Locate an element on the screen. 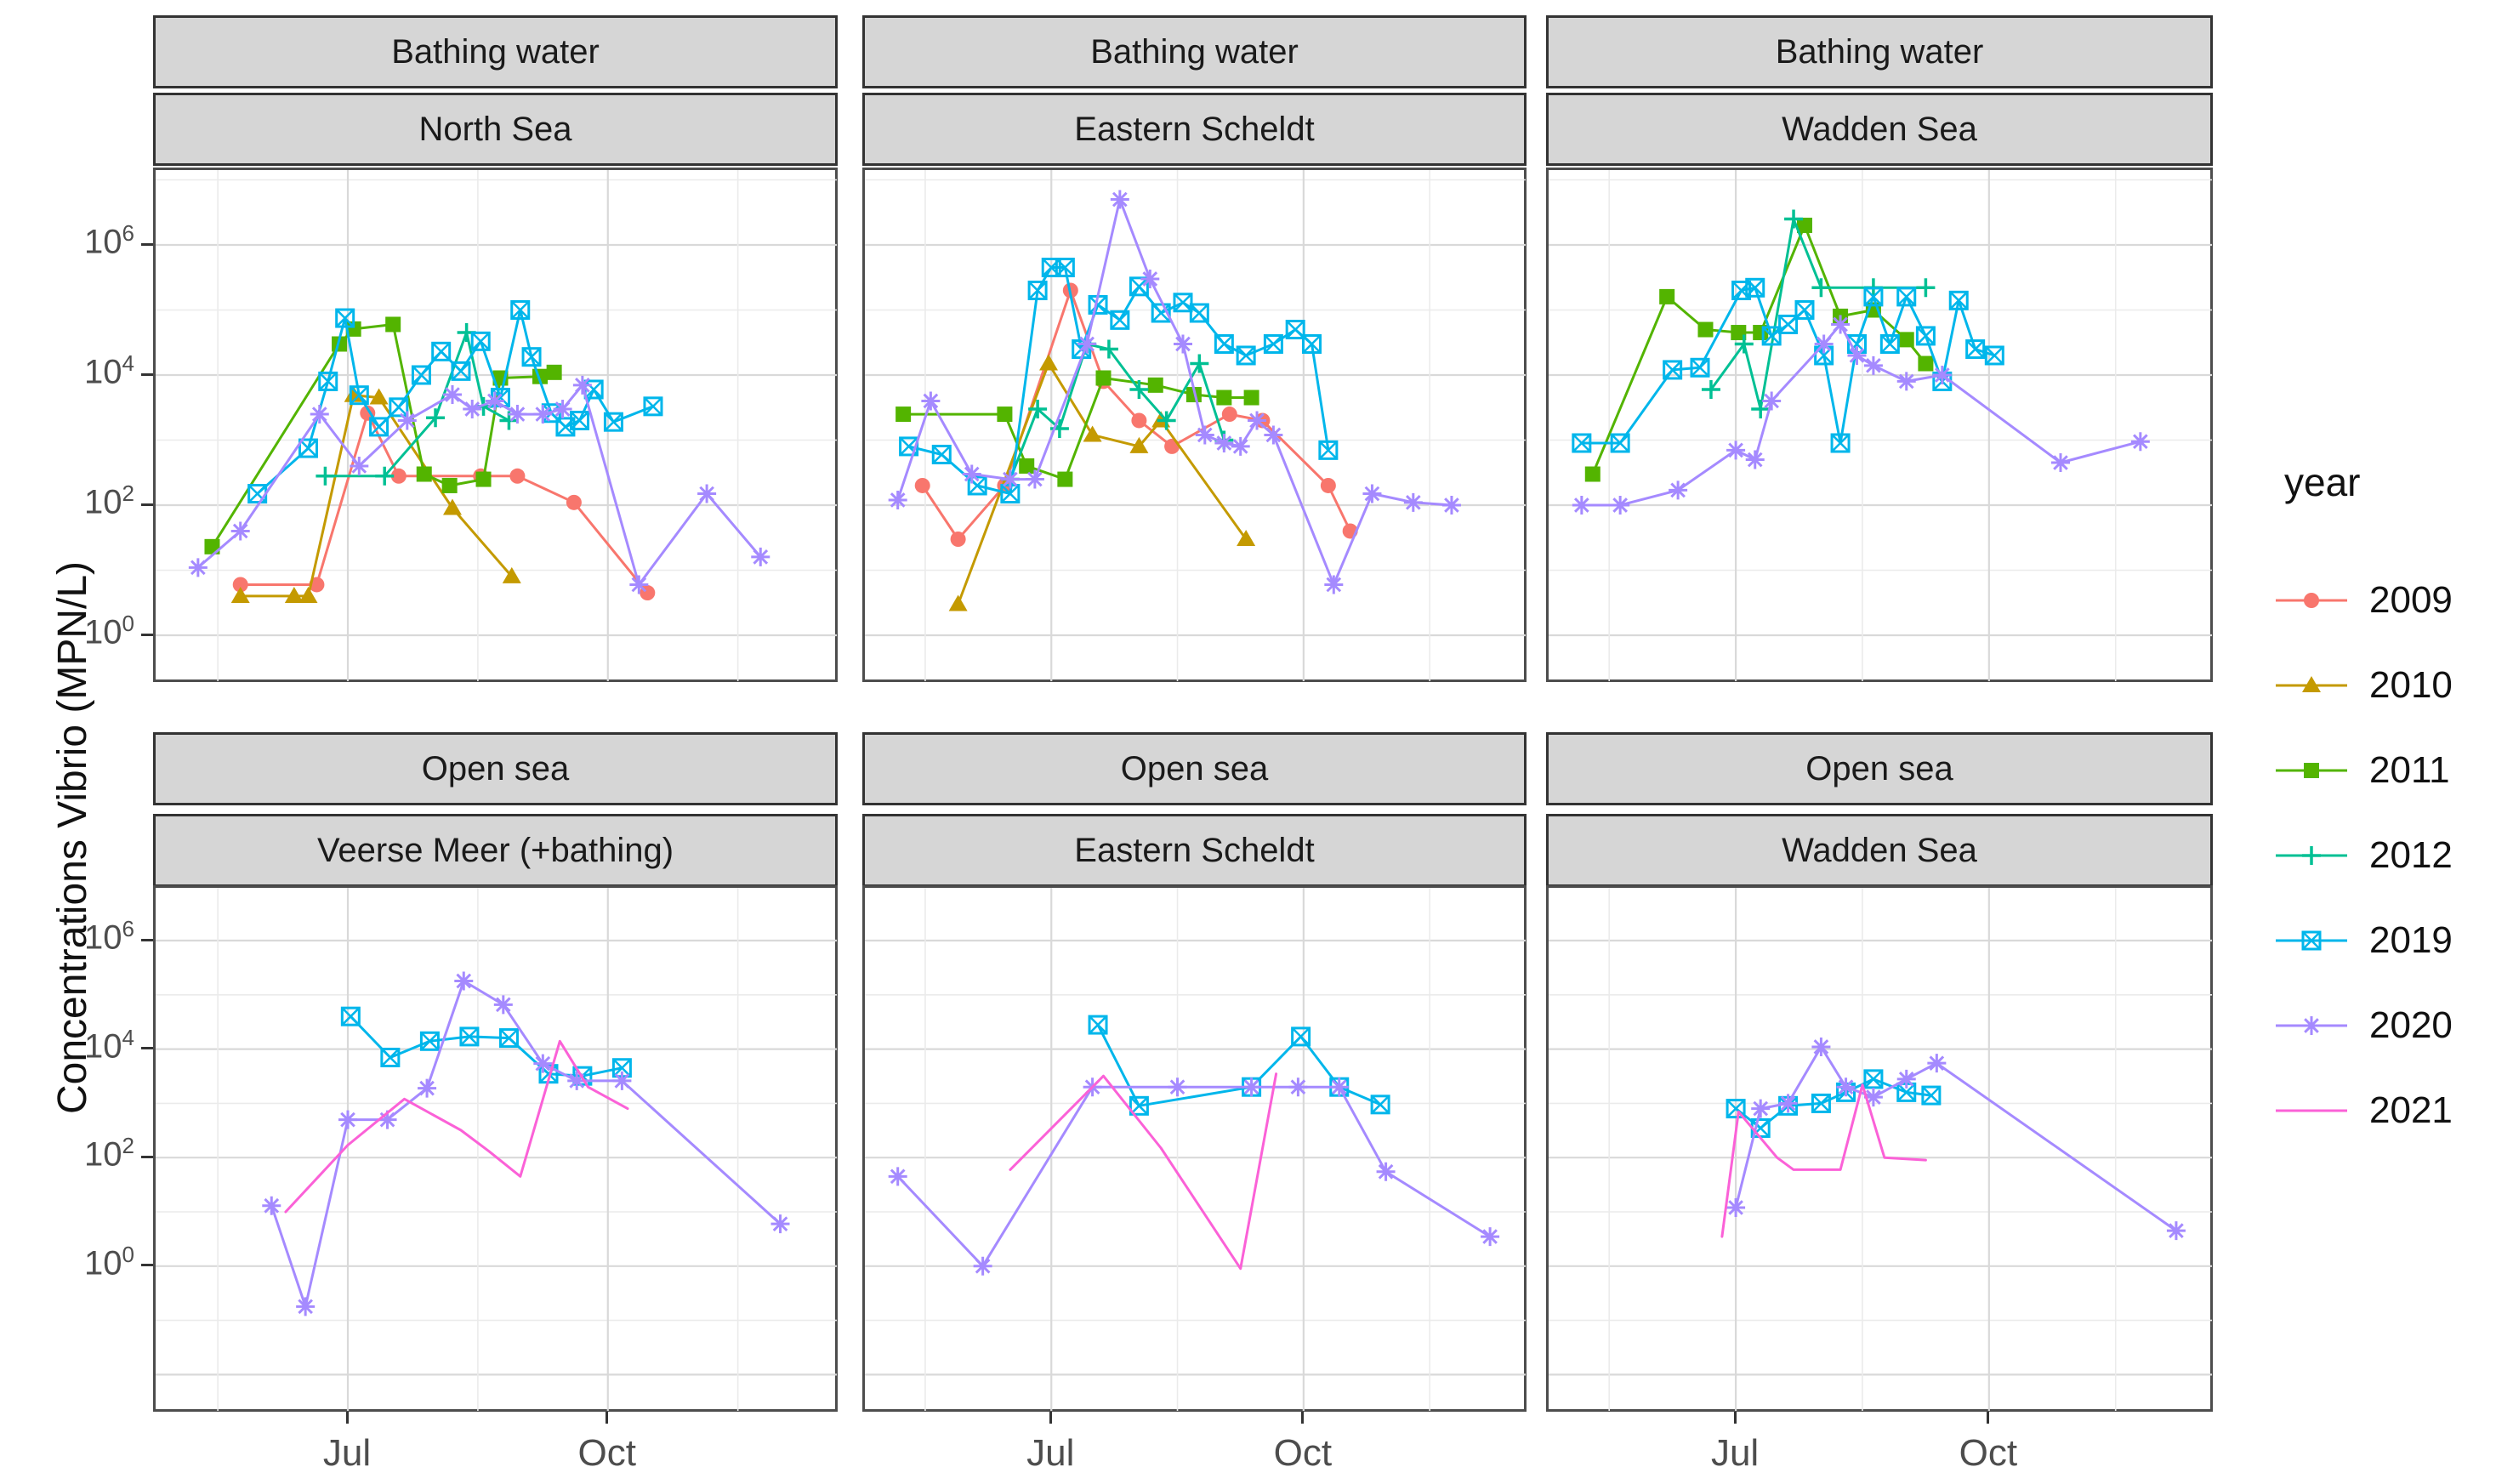  legend-entry-2019: 2019 is located at coordinates (2362, 940).